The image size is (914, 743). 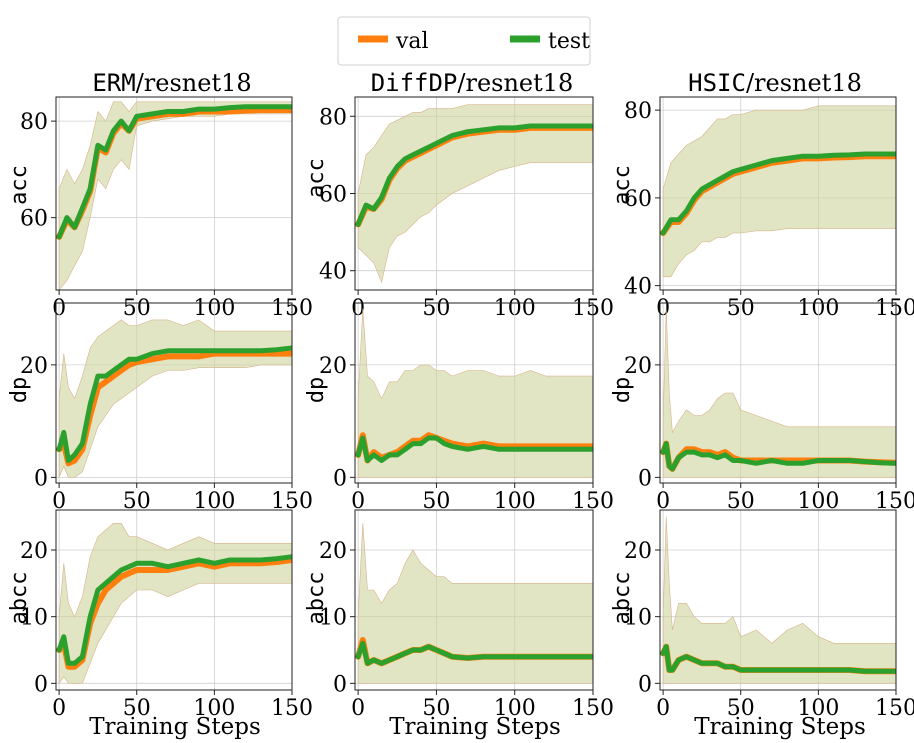 I want to click on panel-abcc-hsic-test-line, so click(x=778, y=659).